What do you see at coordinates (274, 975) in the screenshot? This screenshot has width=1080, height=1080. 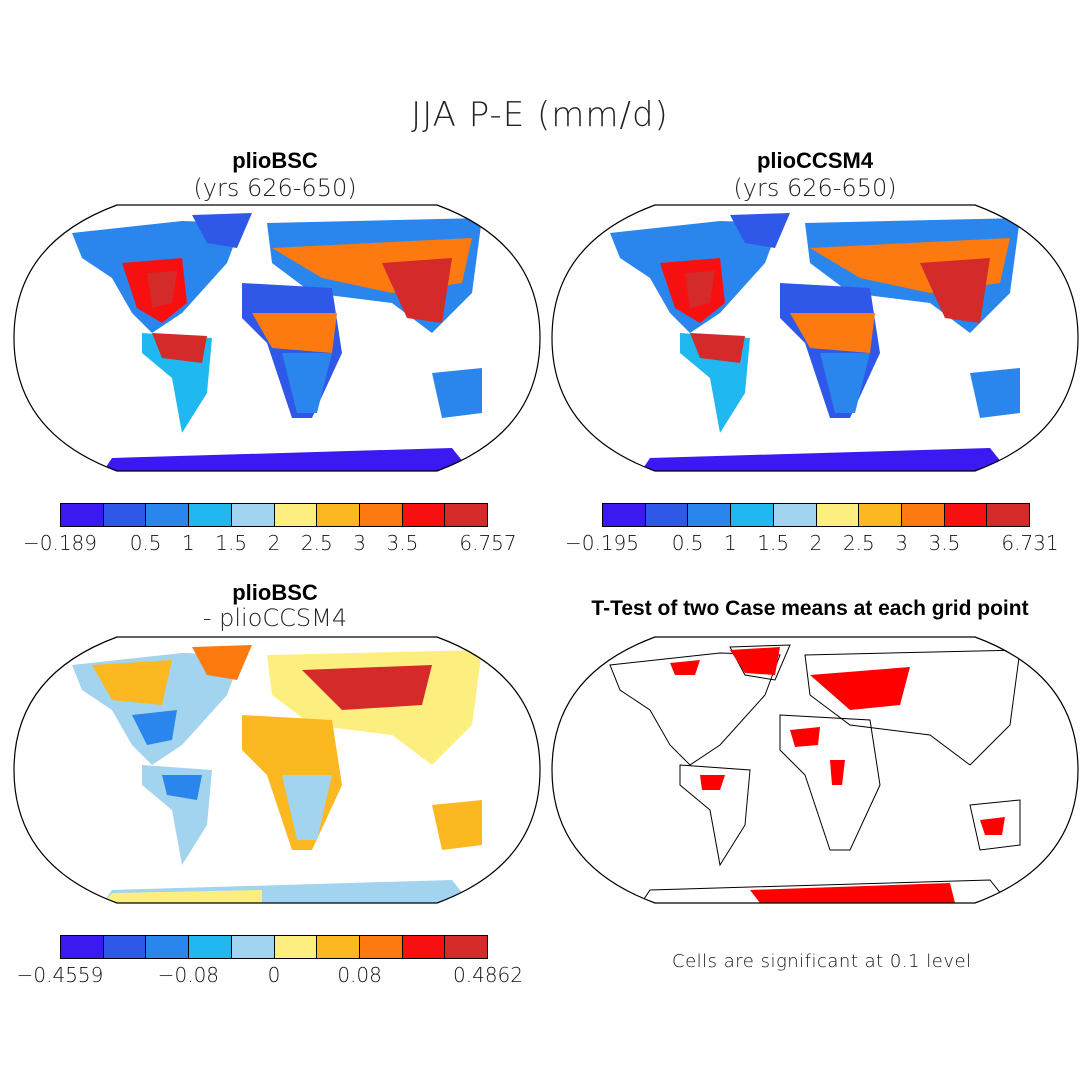 I see `colorbar-3-tick-label: 0` at bounding box center [274, 975].